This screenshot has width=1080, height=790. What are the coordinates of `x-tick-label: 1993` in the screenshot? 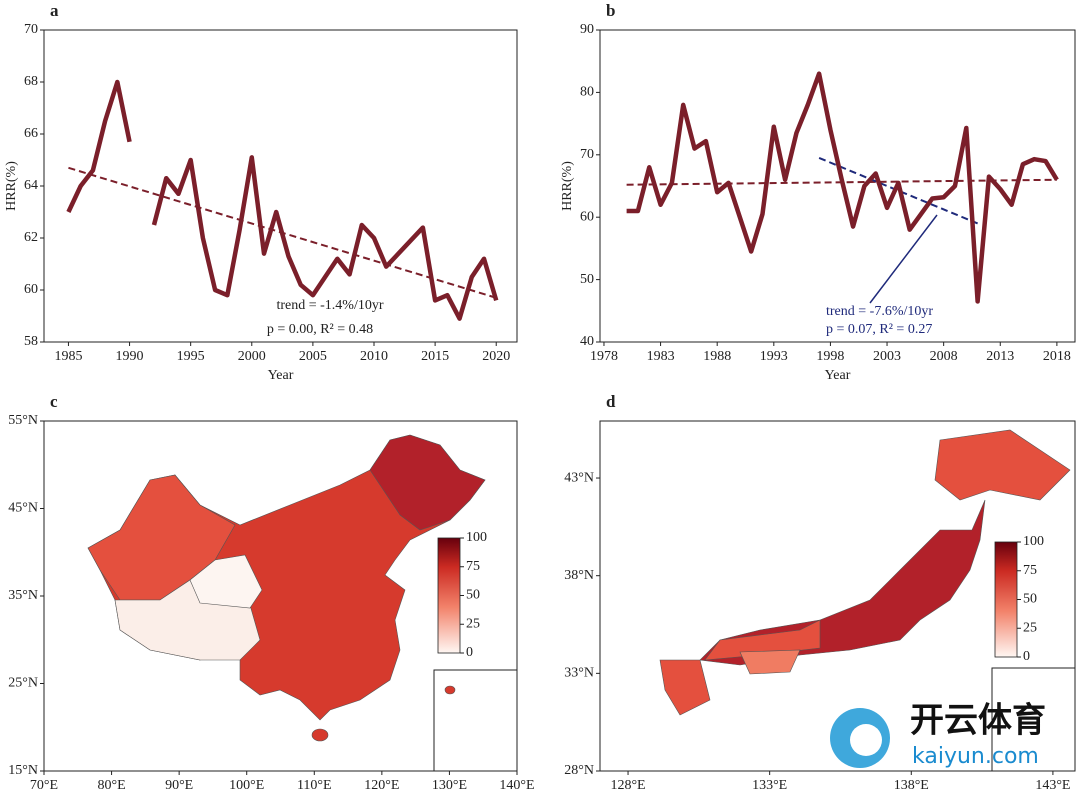 It's located at (774, 356).